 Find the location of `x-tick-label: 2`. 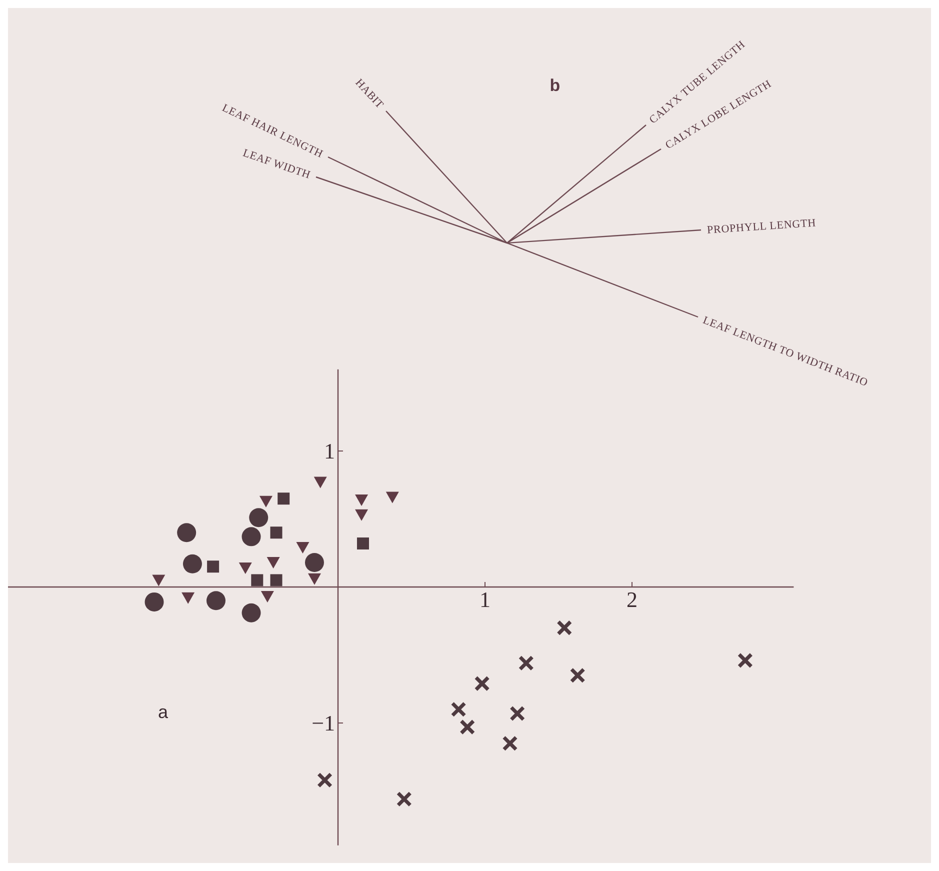

x-tick-label: 2 is located at coordinates (632, 599).